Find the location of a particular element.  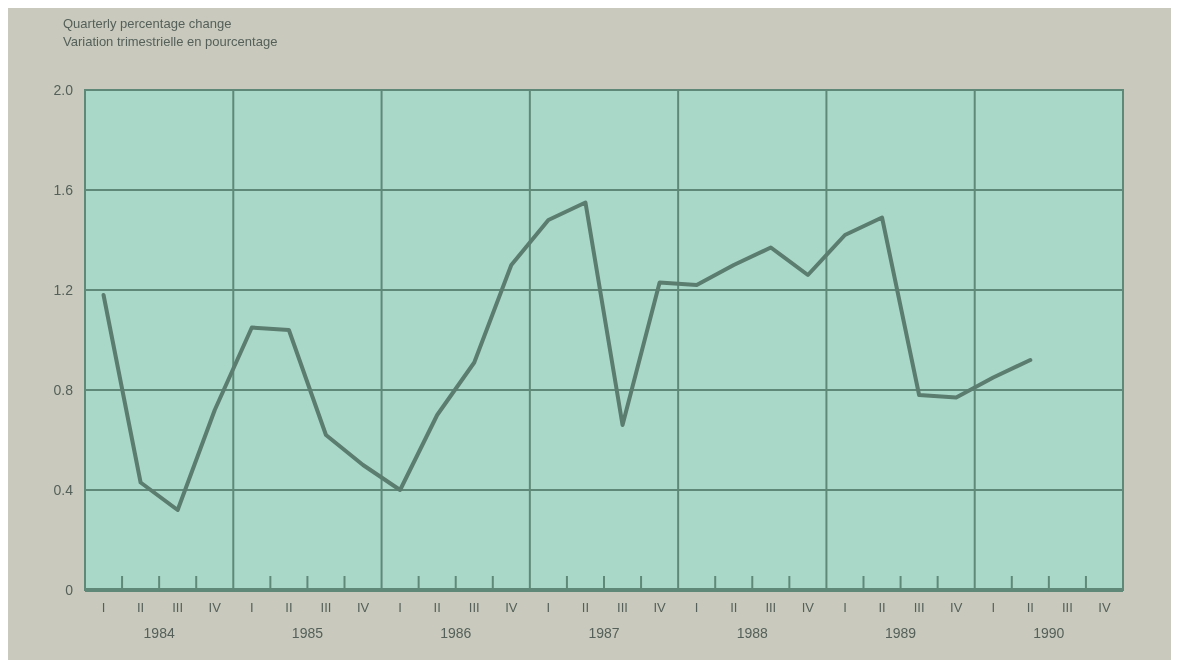

y-tick-label: 1.2 is located at coordinates (63, 289).